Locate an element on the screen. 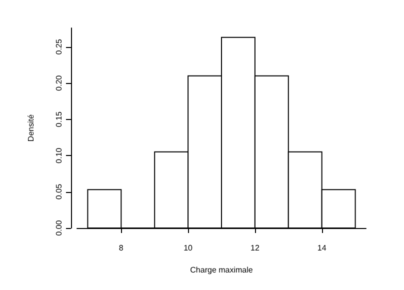  x-tick-label: 12 is located at coordinates (255, 248).